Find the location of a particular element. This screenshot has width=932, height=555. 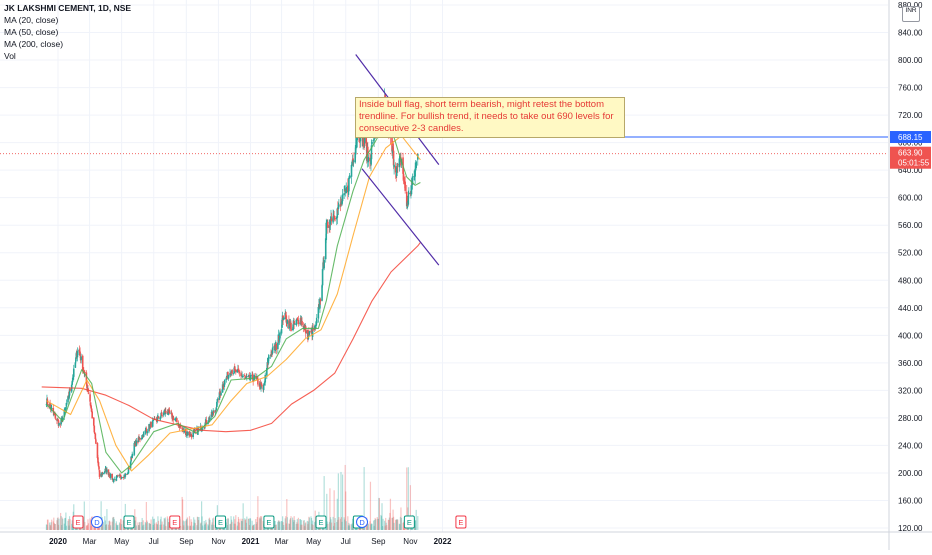

y-tick-label: 520.00 is located at coordinates (910, 253).